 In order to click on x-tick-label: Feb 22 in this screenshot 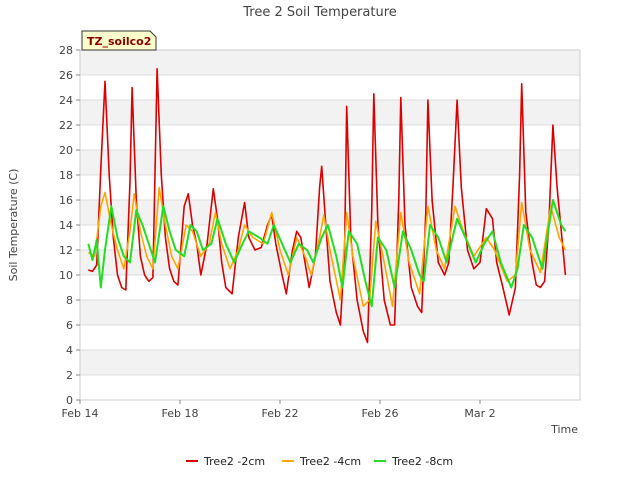, I will do `click(280, 413)`.